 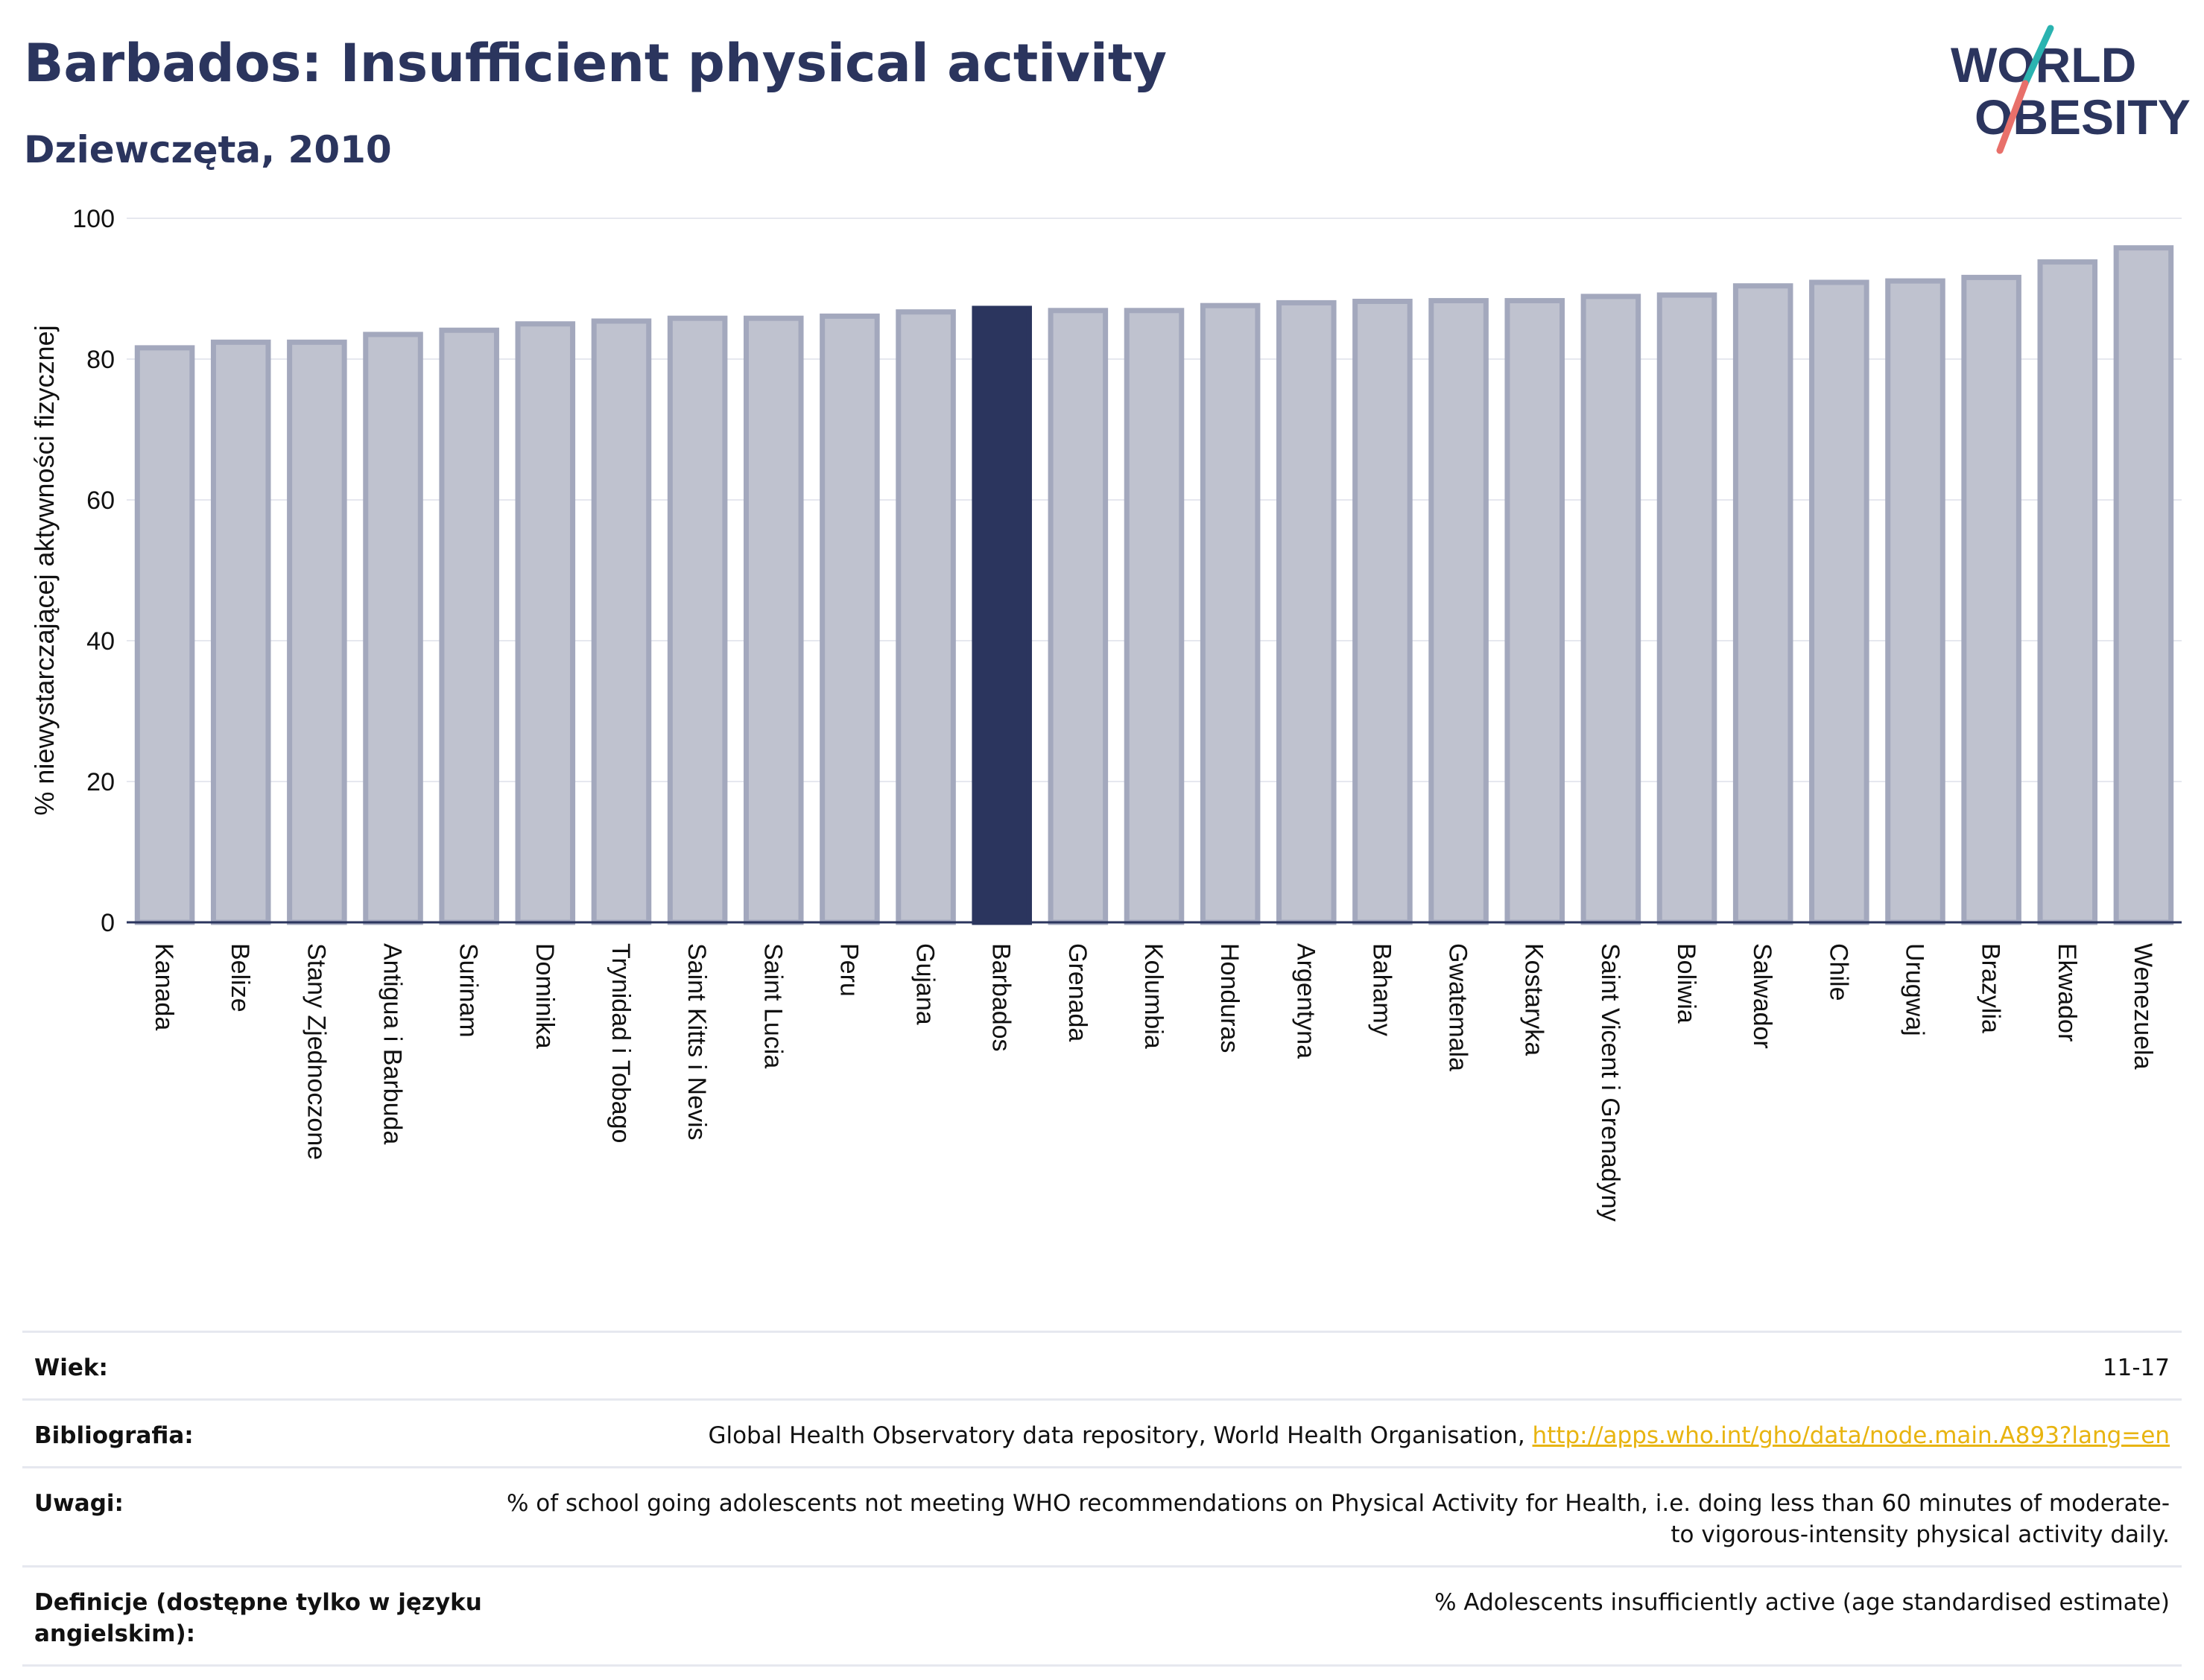 I want to click on x-tick-label: Kostaryka, so click(x=1534, y=999).